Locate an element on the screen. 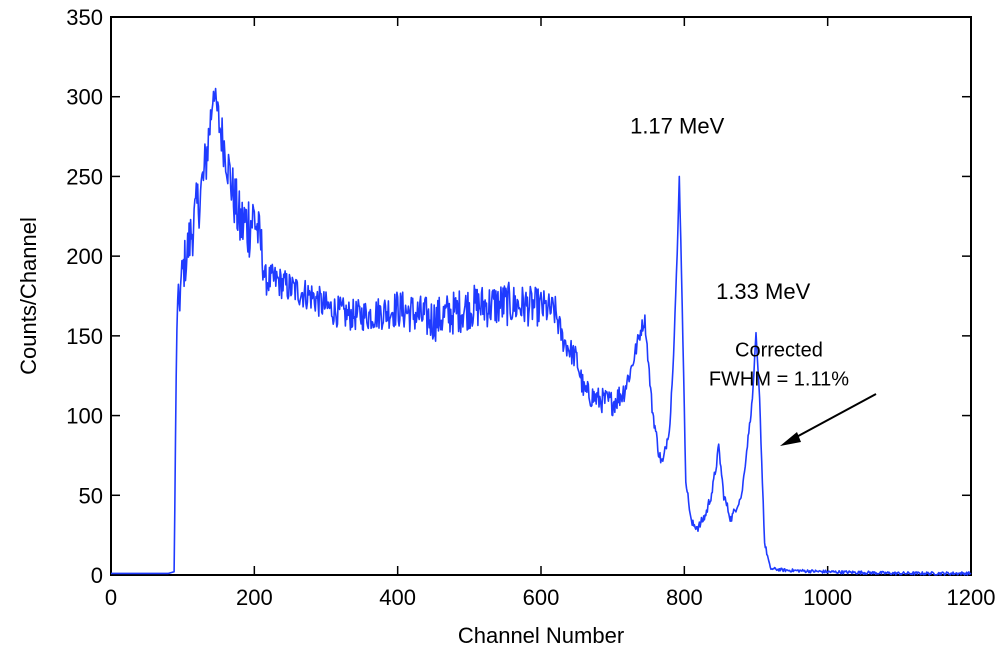 The image size is (1004, 653). x-axis-title: Channel Number is located at coordinates (541, 635).